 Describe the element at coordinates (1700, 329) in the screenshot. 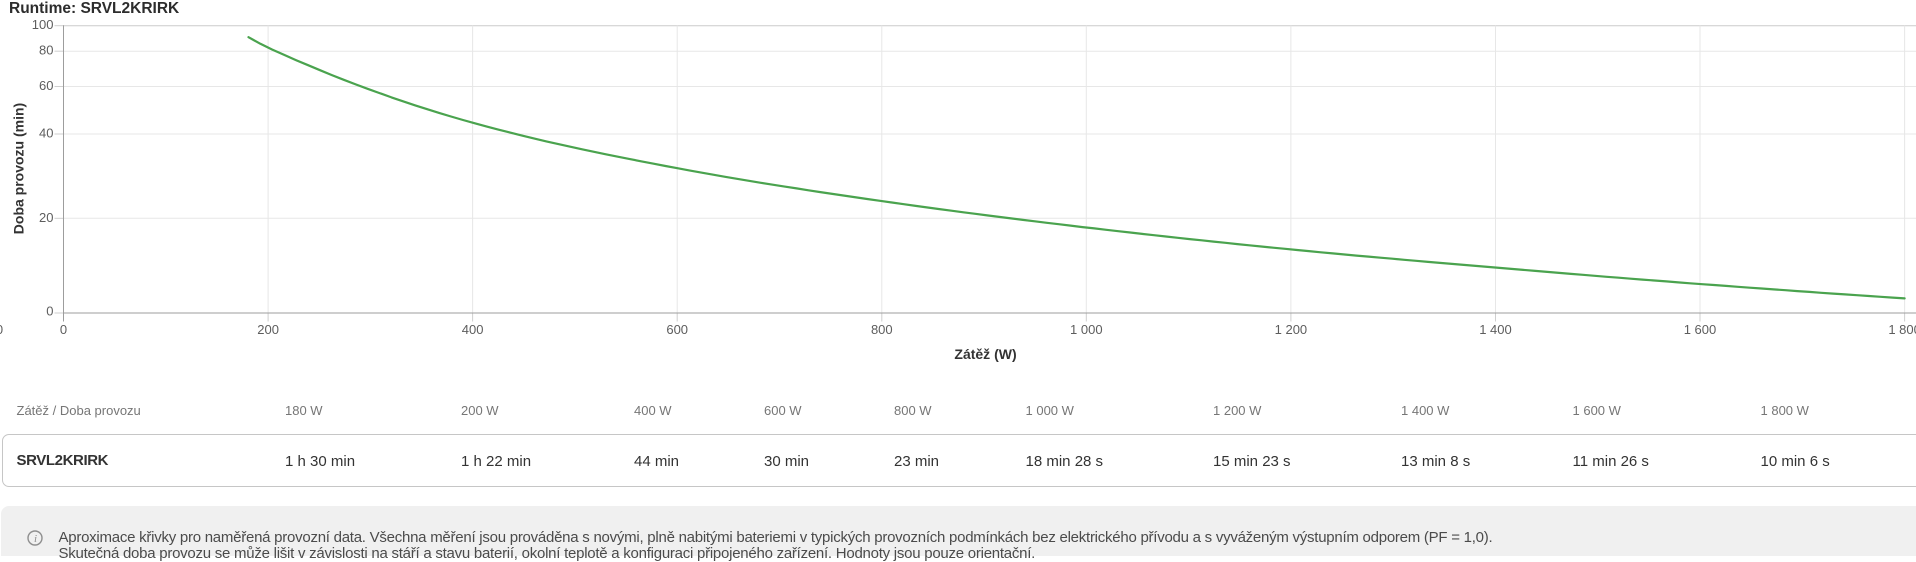

I see `svg-text: 1 600` at that location.